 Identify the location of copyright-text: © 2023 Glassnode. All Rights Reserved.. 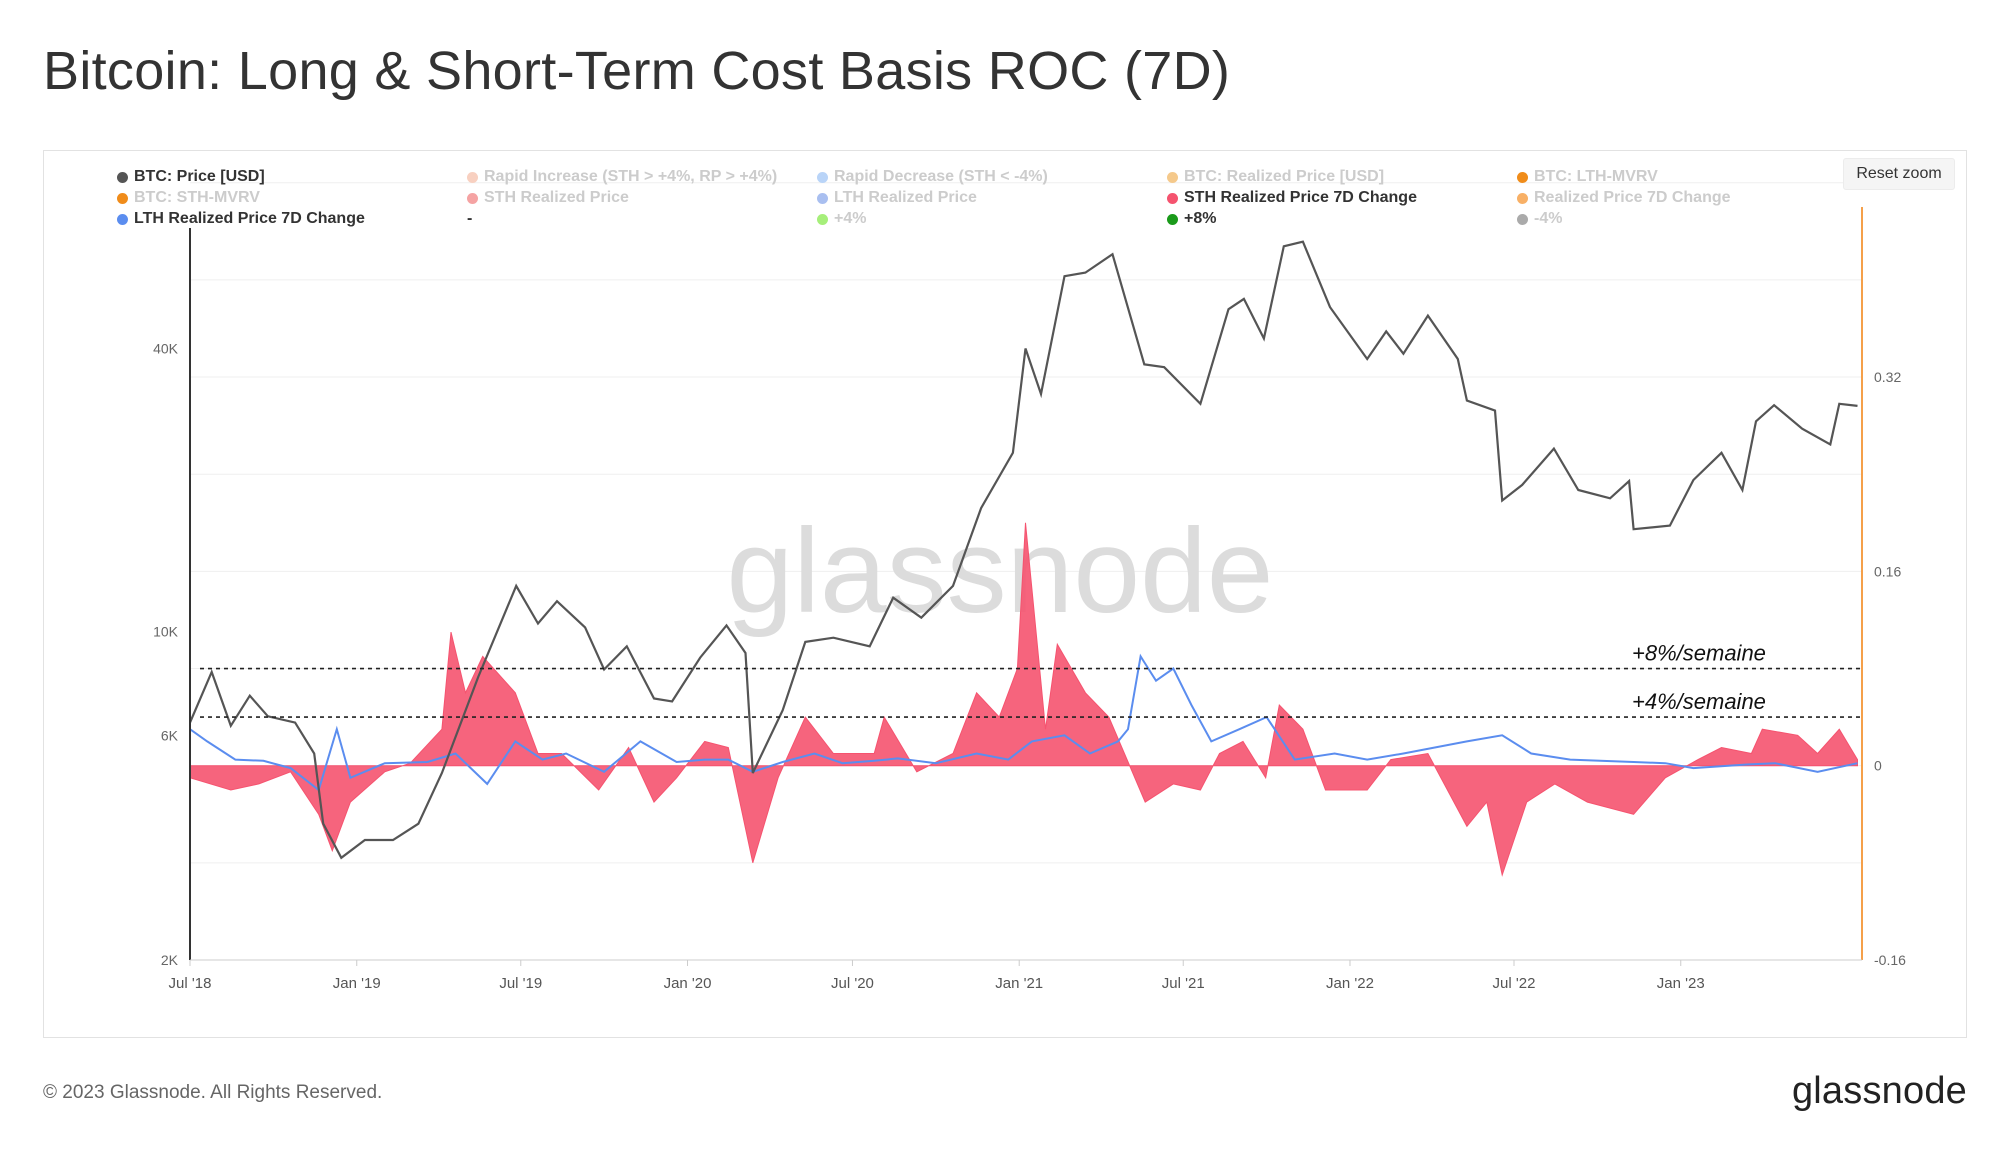
(213, 1092).